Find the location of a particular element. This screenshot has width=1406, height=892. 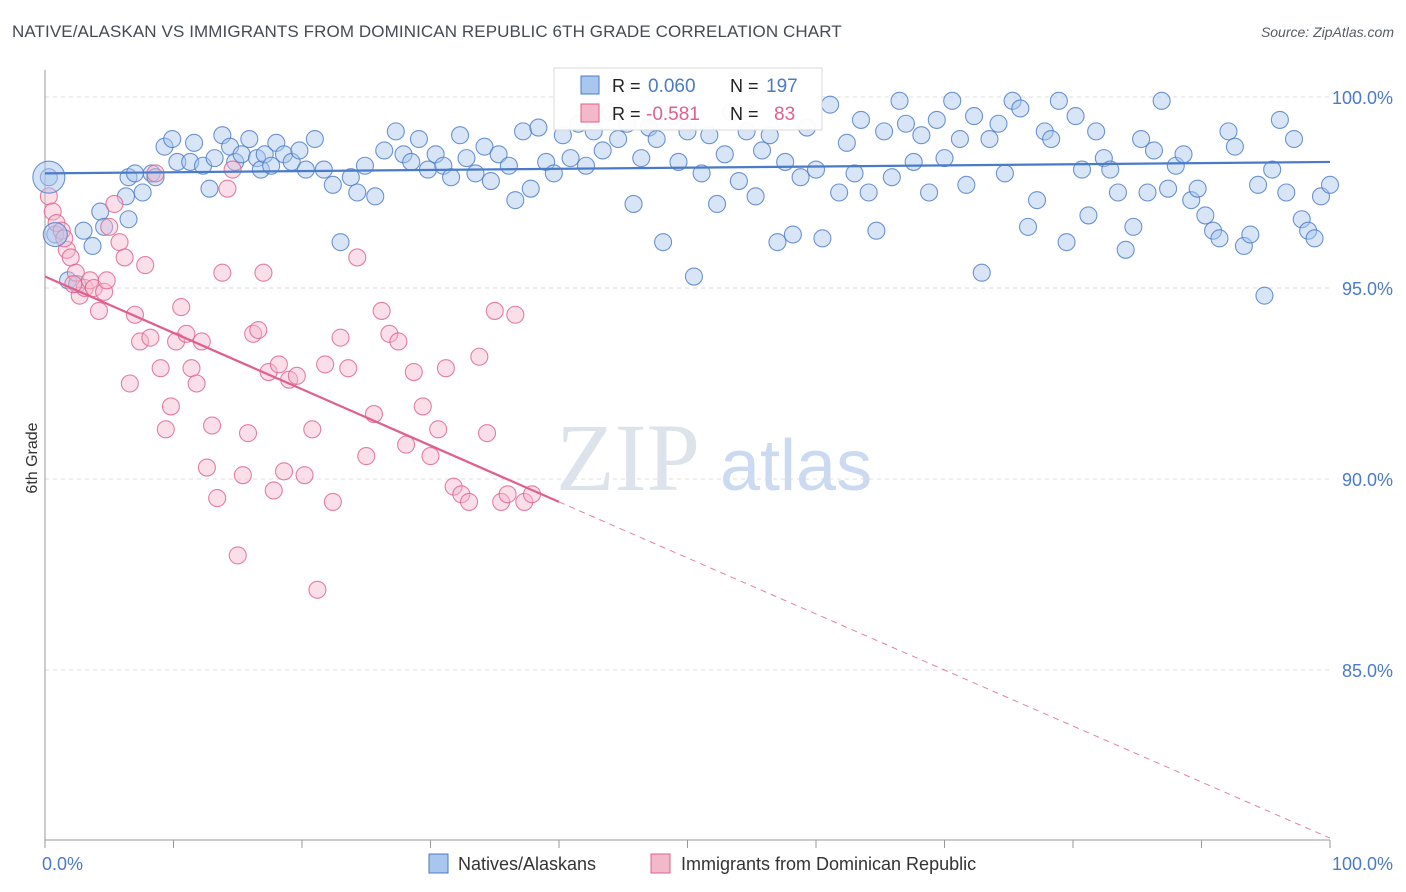

y-tick-label-0: 85.0% is located at coordinates (1367, 671).